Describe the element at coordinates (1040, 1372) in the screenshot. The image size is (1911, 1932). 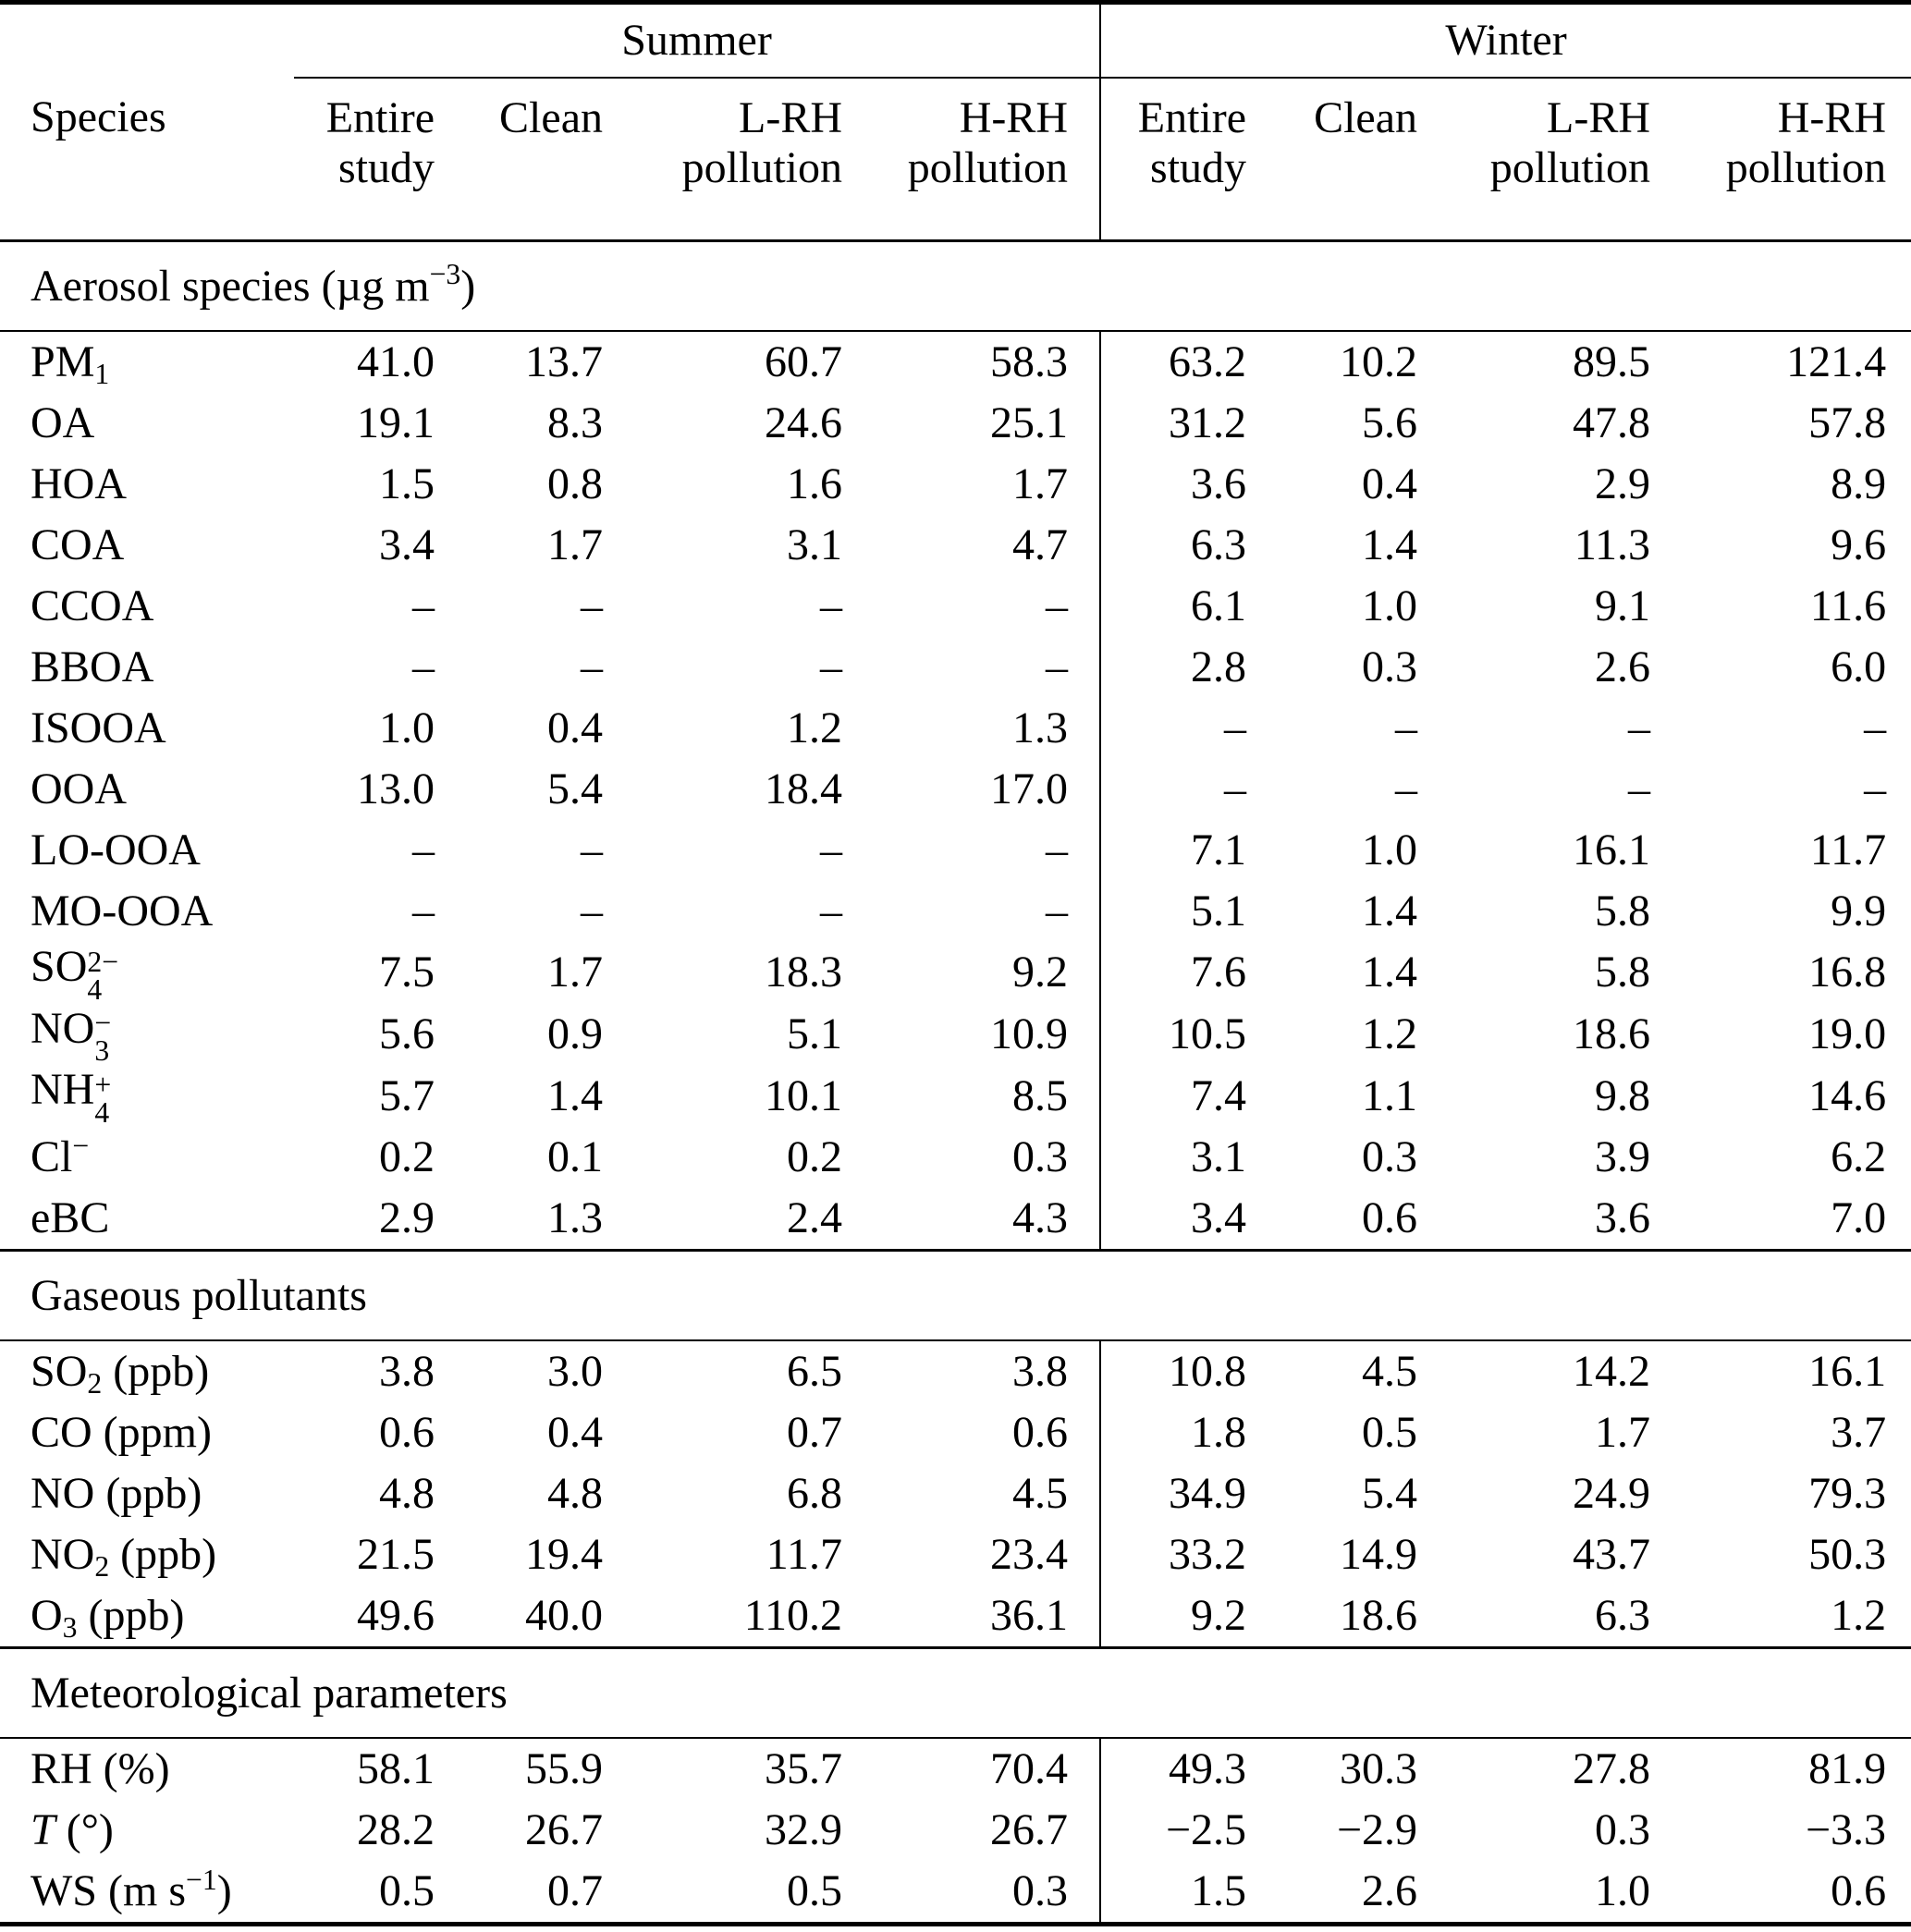
I see `value-cell: 3.8` at that location.